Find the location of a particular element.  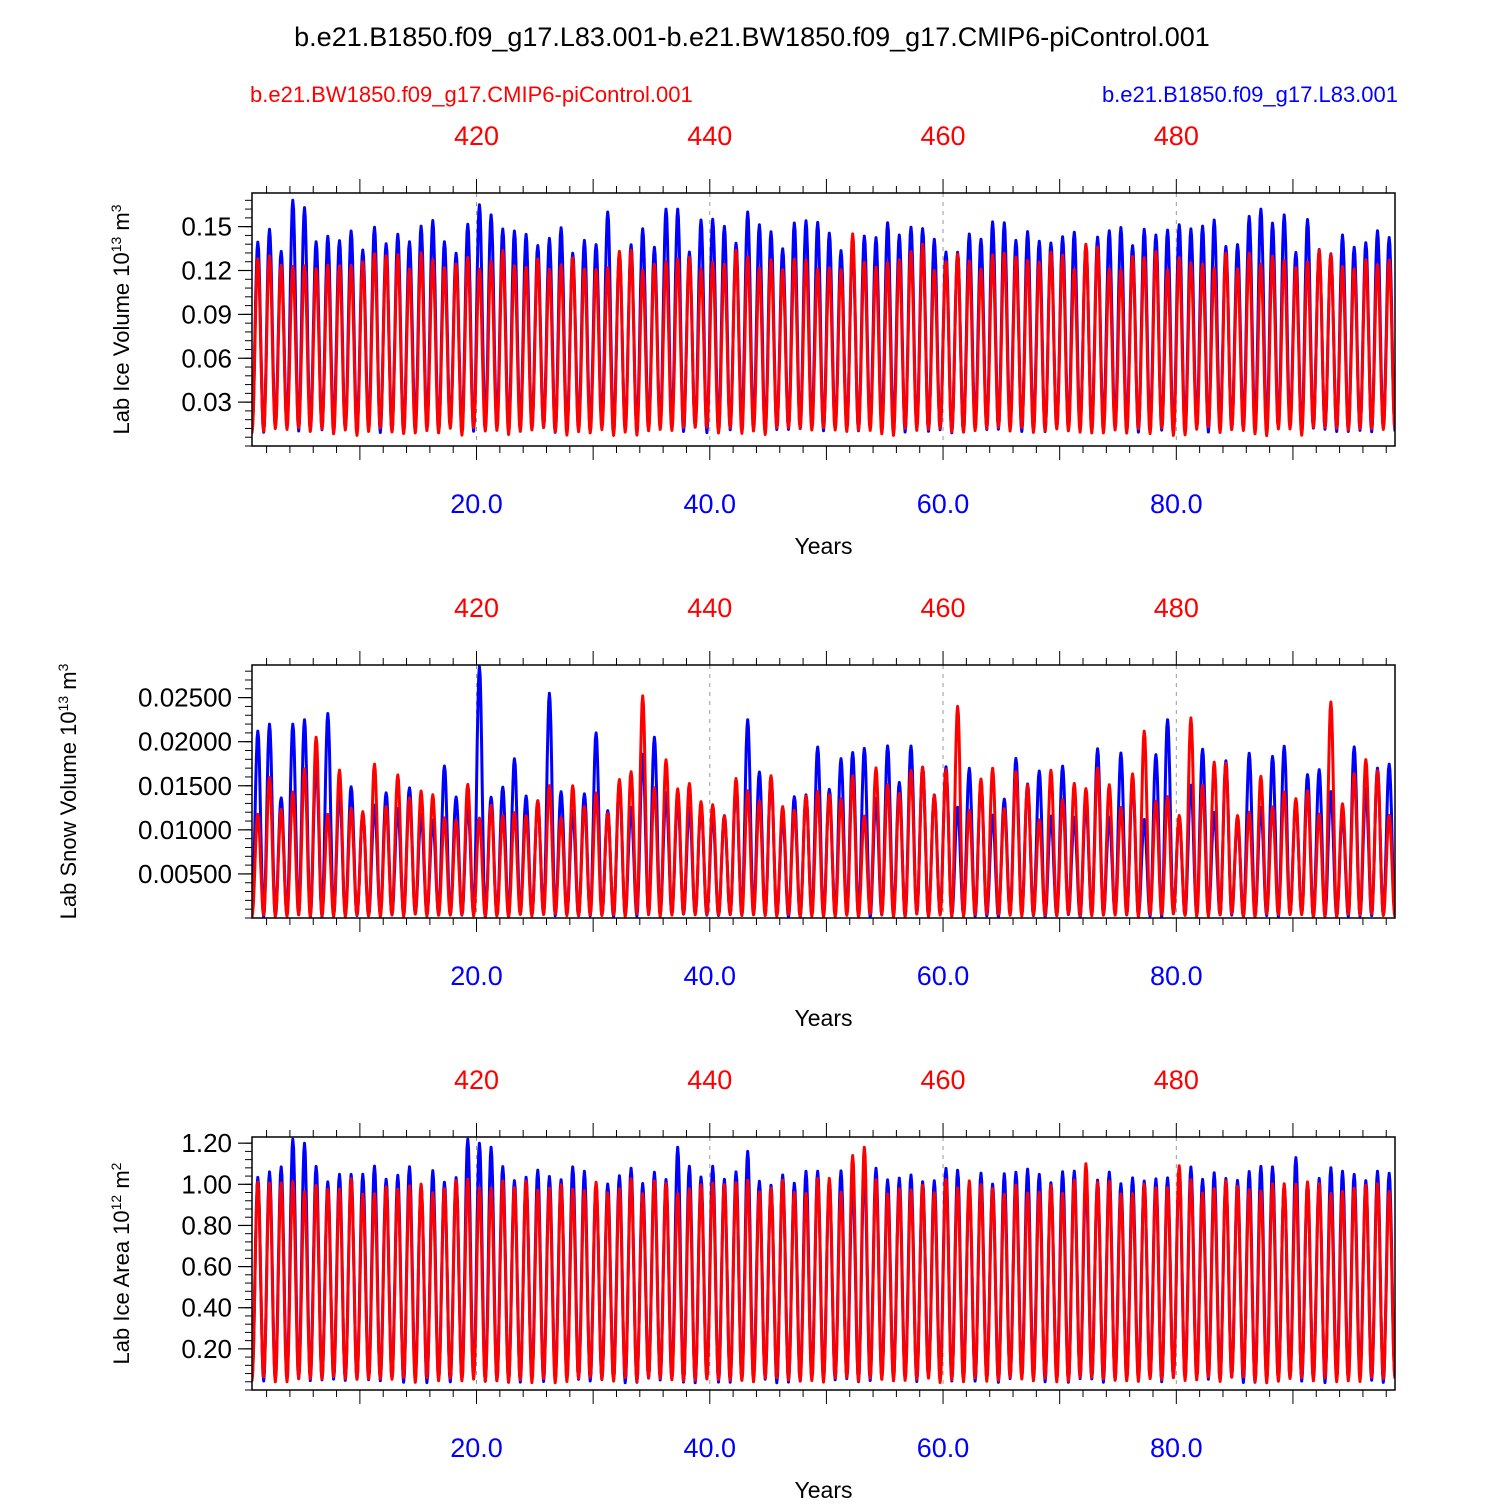

y-tick-label: 1.00 is located at coordinates (206, 1184).